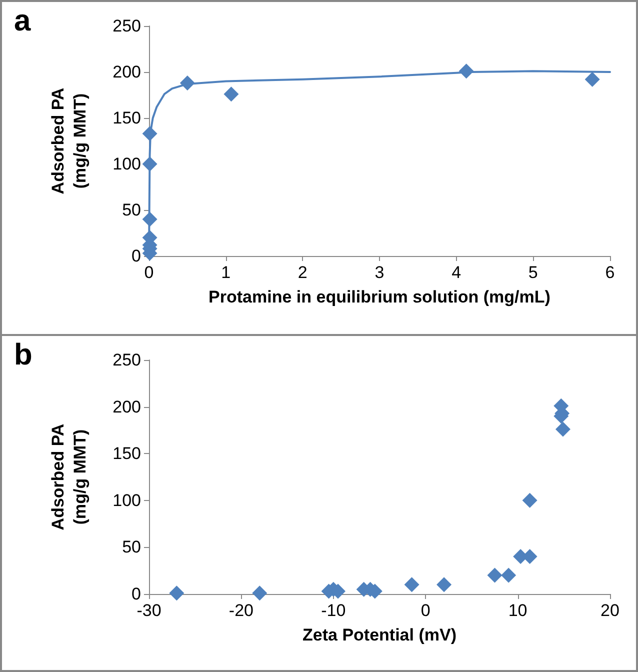 This screenshot has width=638, height=672. I want to click on x-tick-label: -10, so click(333, 610).